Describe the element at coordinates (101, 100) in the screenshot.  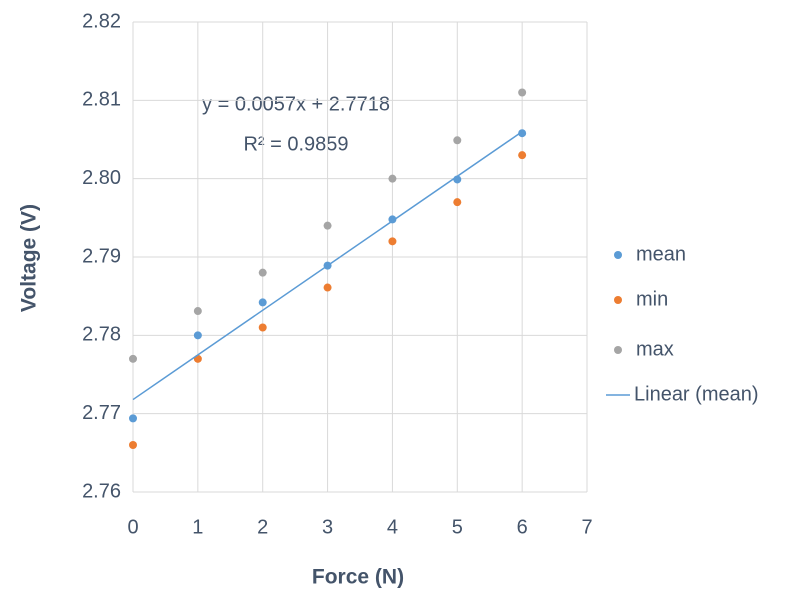
I see `y-tick-label: 2.81` at that location.